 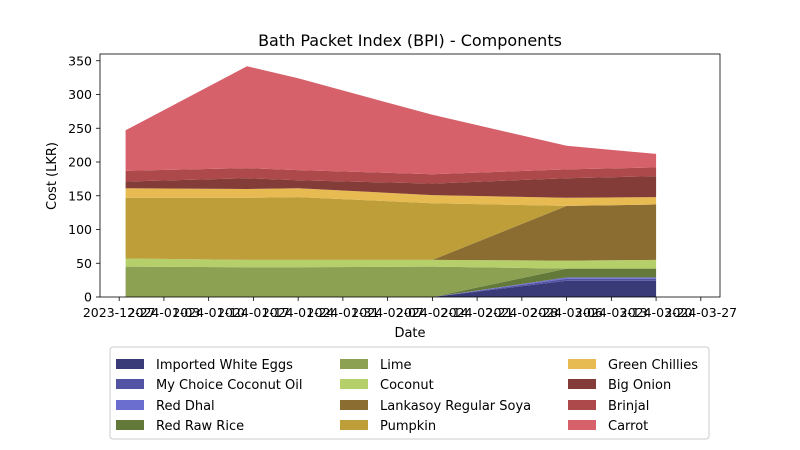 I want to click on y-tick-label: 150, so click(x=80, y=195).